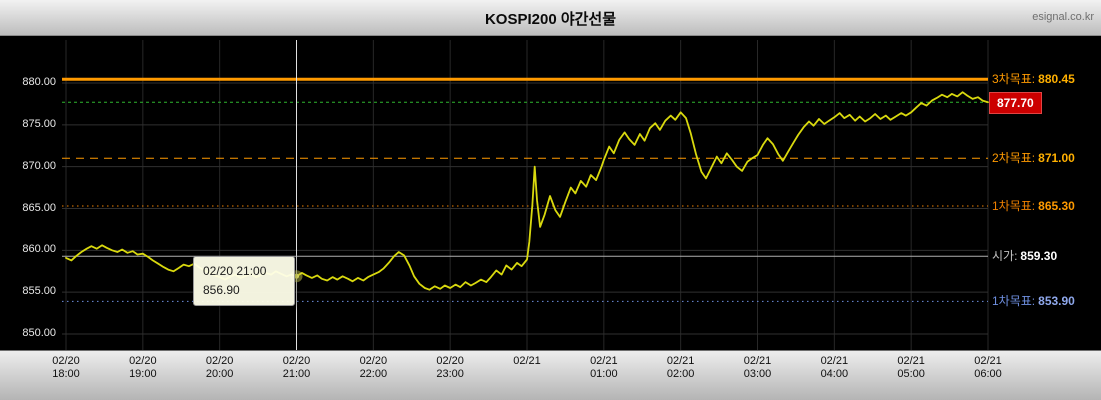  Describe the element at coordinates (39, 333) in the screenshot. I see `y-axis-tick-label: 850.00` at that location.